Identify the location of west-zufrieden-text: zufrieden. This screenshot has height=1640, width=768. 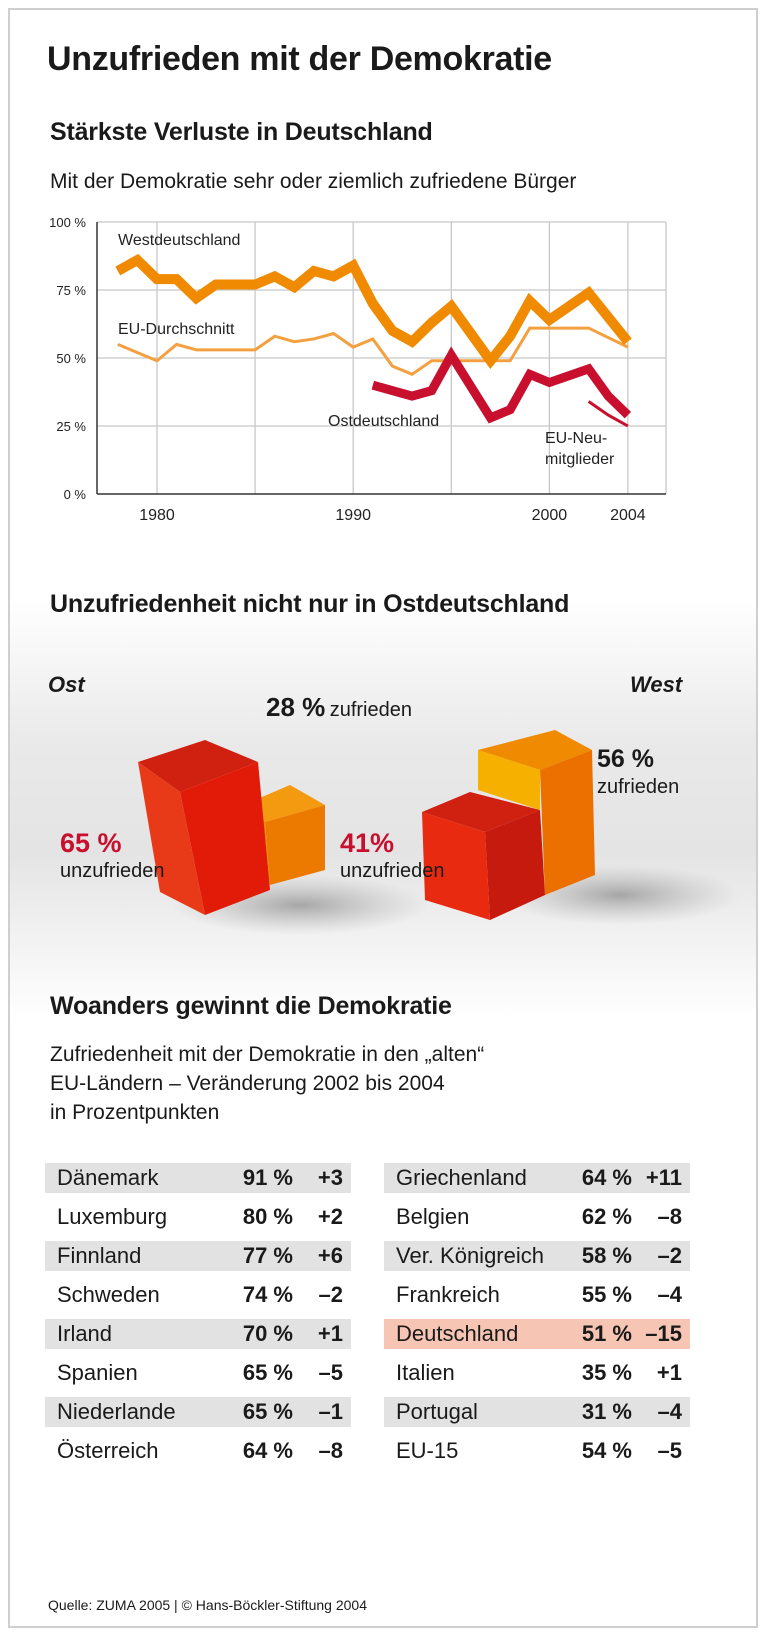
(638, 787).